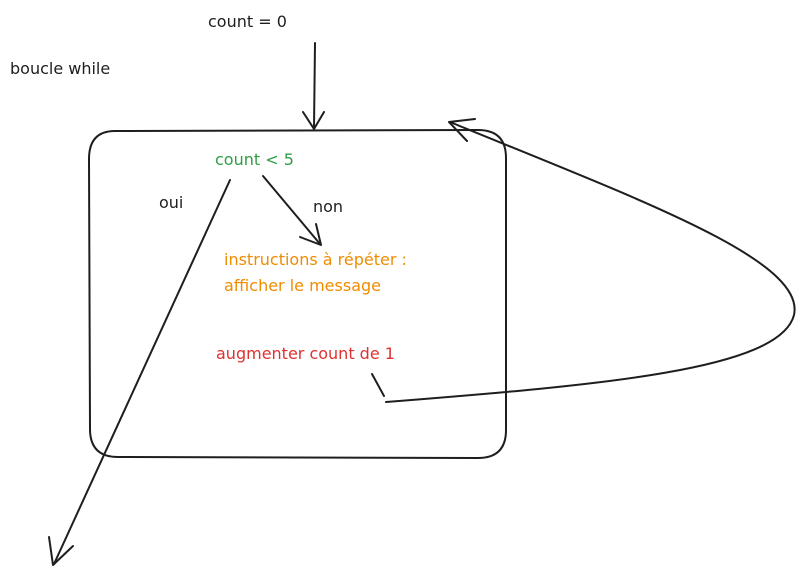 The height and width of the screenshot is (576, 805). I want to click on condition-label: count < 5, so click(254, 159).